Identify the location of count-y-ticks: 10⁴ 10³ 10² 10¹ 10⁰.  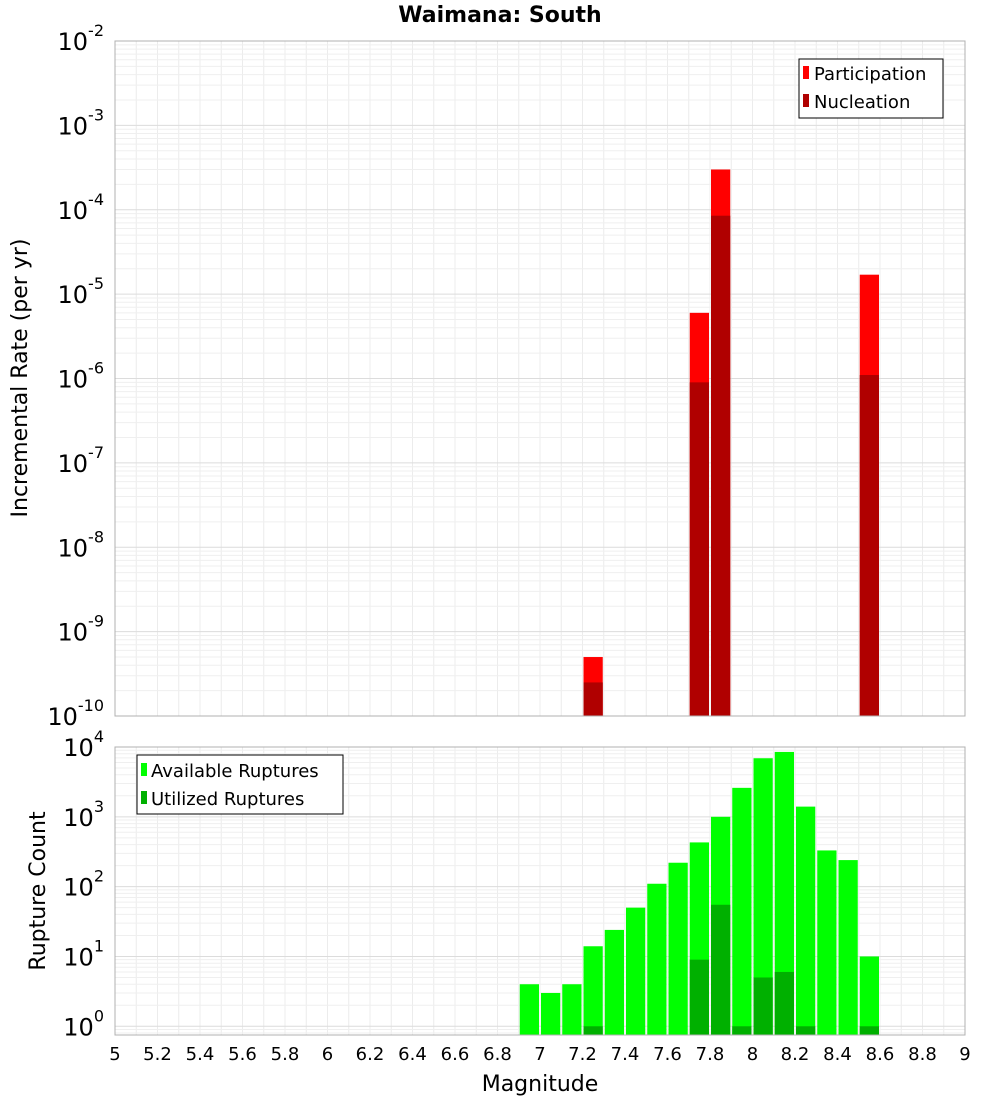
(83, 884).